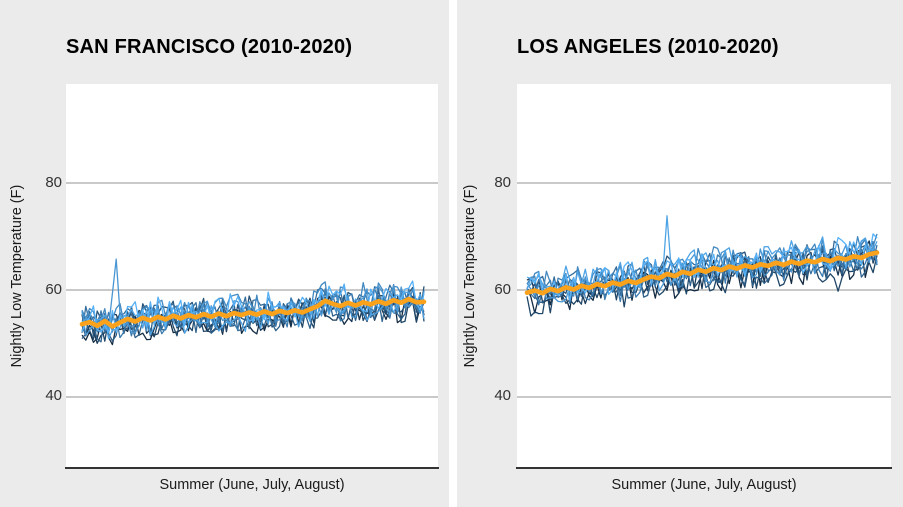 Image resolution: width=903 pixels, height=507 pixels. I want to click on x-axis-label-la: Summer (June, July, August), so click(704, 485).